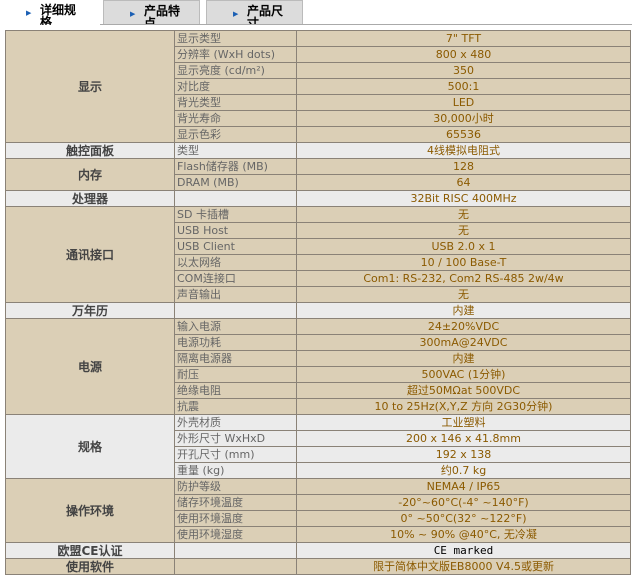 This screenshot has height=584, width=632. I want to click on tab-bar: ▶ 详细规格 ▶ 产品特点 ▶ 产品尺寸, so click(316, 12).